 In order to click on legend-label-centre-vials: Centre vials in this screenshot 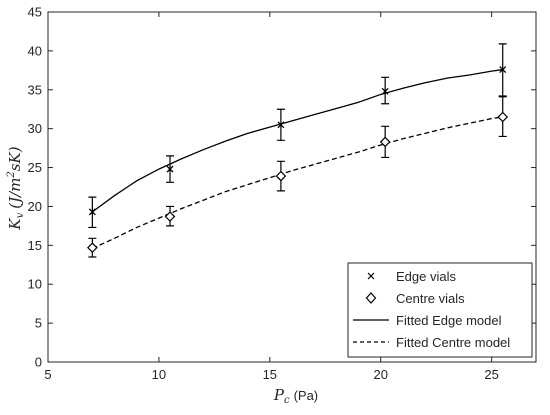, I will do `click(430, 298)`.